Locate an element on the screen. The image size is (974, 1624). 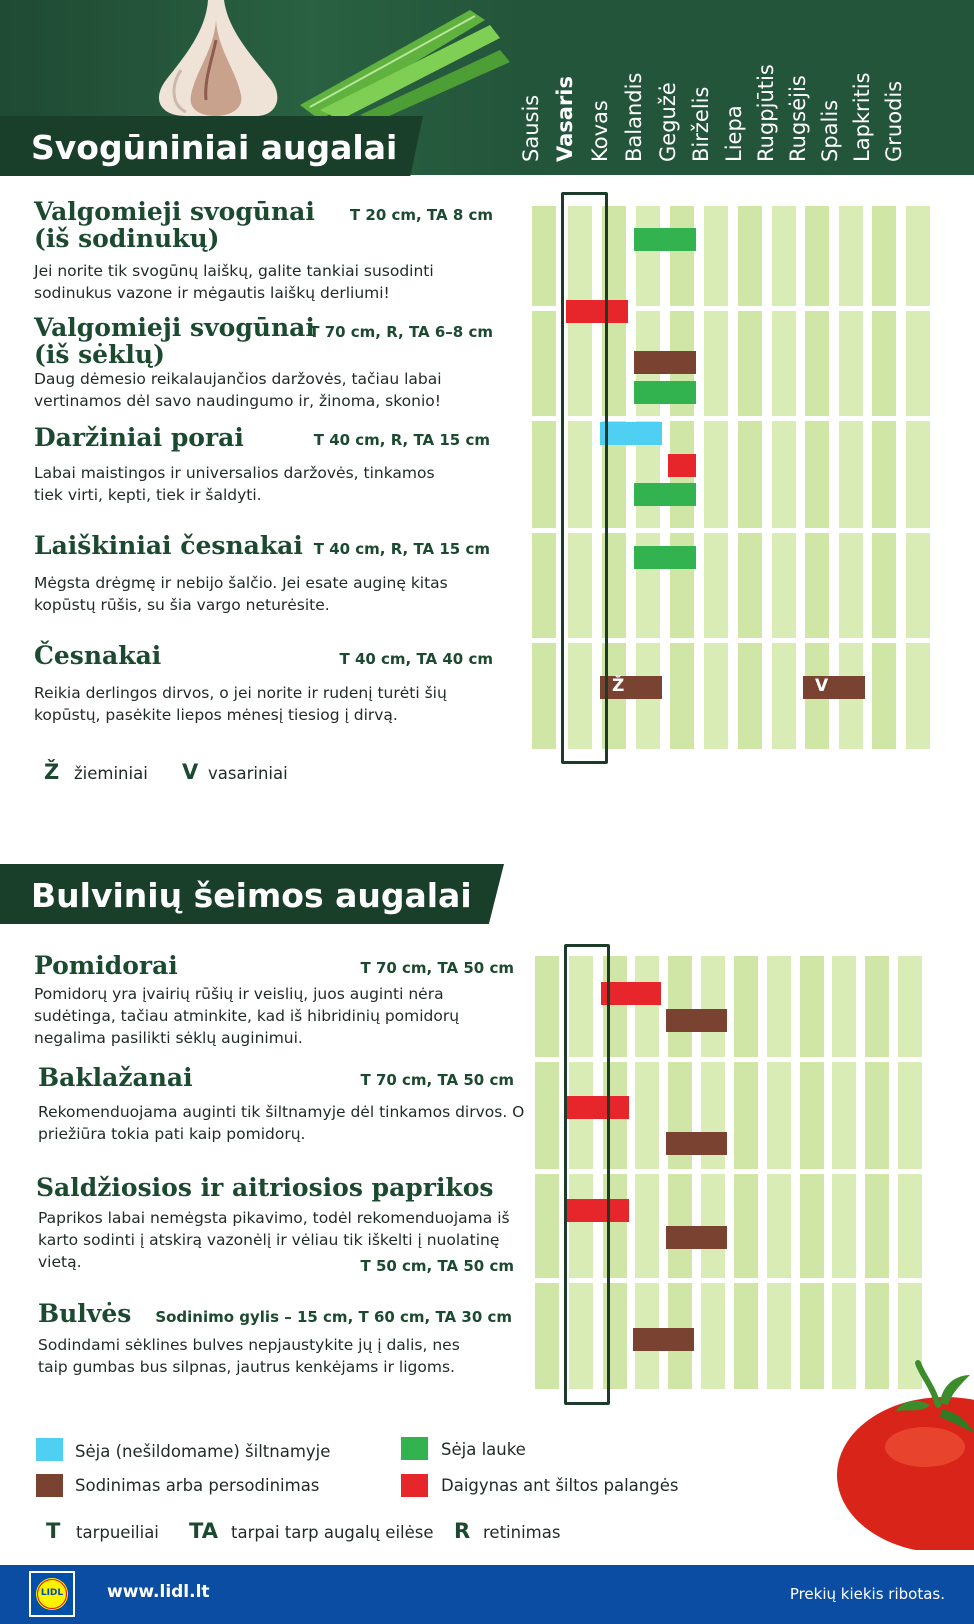
footer-note: Prekių kiekis ribotas. is located at coordinates (867, 1594).